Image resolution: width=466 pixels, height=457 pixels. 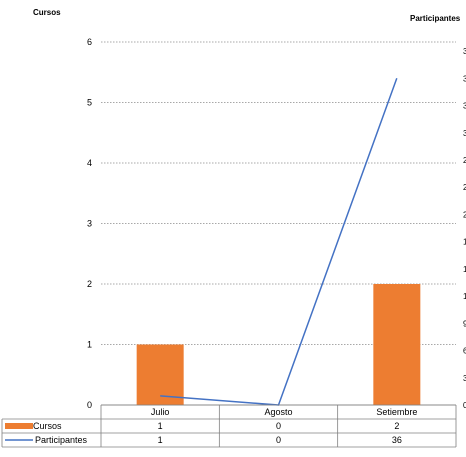 I want to click on right-tick-label: 33, so click(x=464, y=106).